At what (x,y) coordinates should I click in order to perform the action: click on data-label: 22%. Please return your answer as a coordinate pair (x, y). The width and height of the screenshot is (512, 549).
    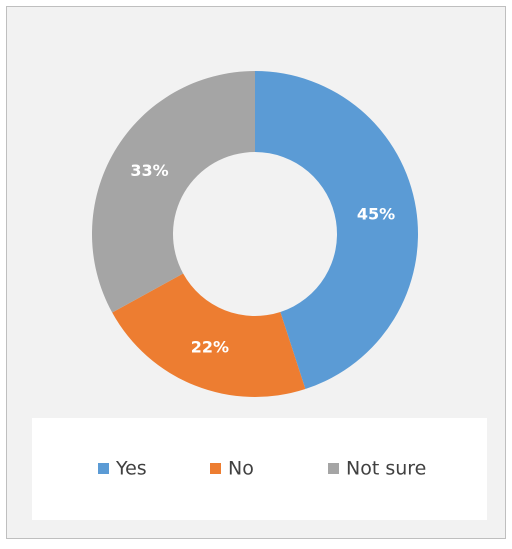
    Looking at the image, I should click on (210, 346).